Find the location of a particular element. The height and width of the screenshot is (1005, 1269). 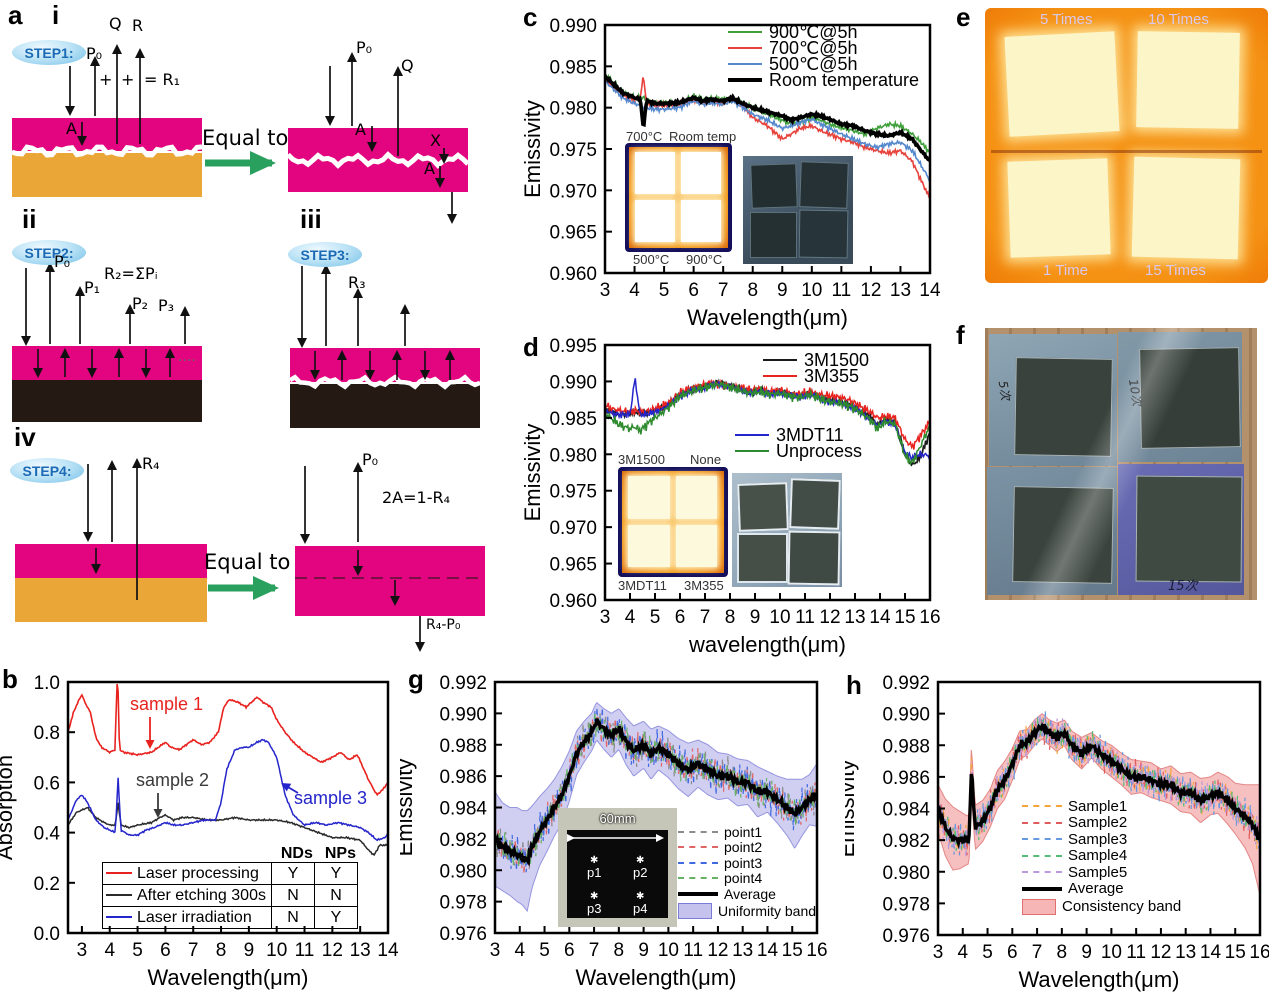

step1-left-stack is located at coordinates (107, 120).